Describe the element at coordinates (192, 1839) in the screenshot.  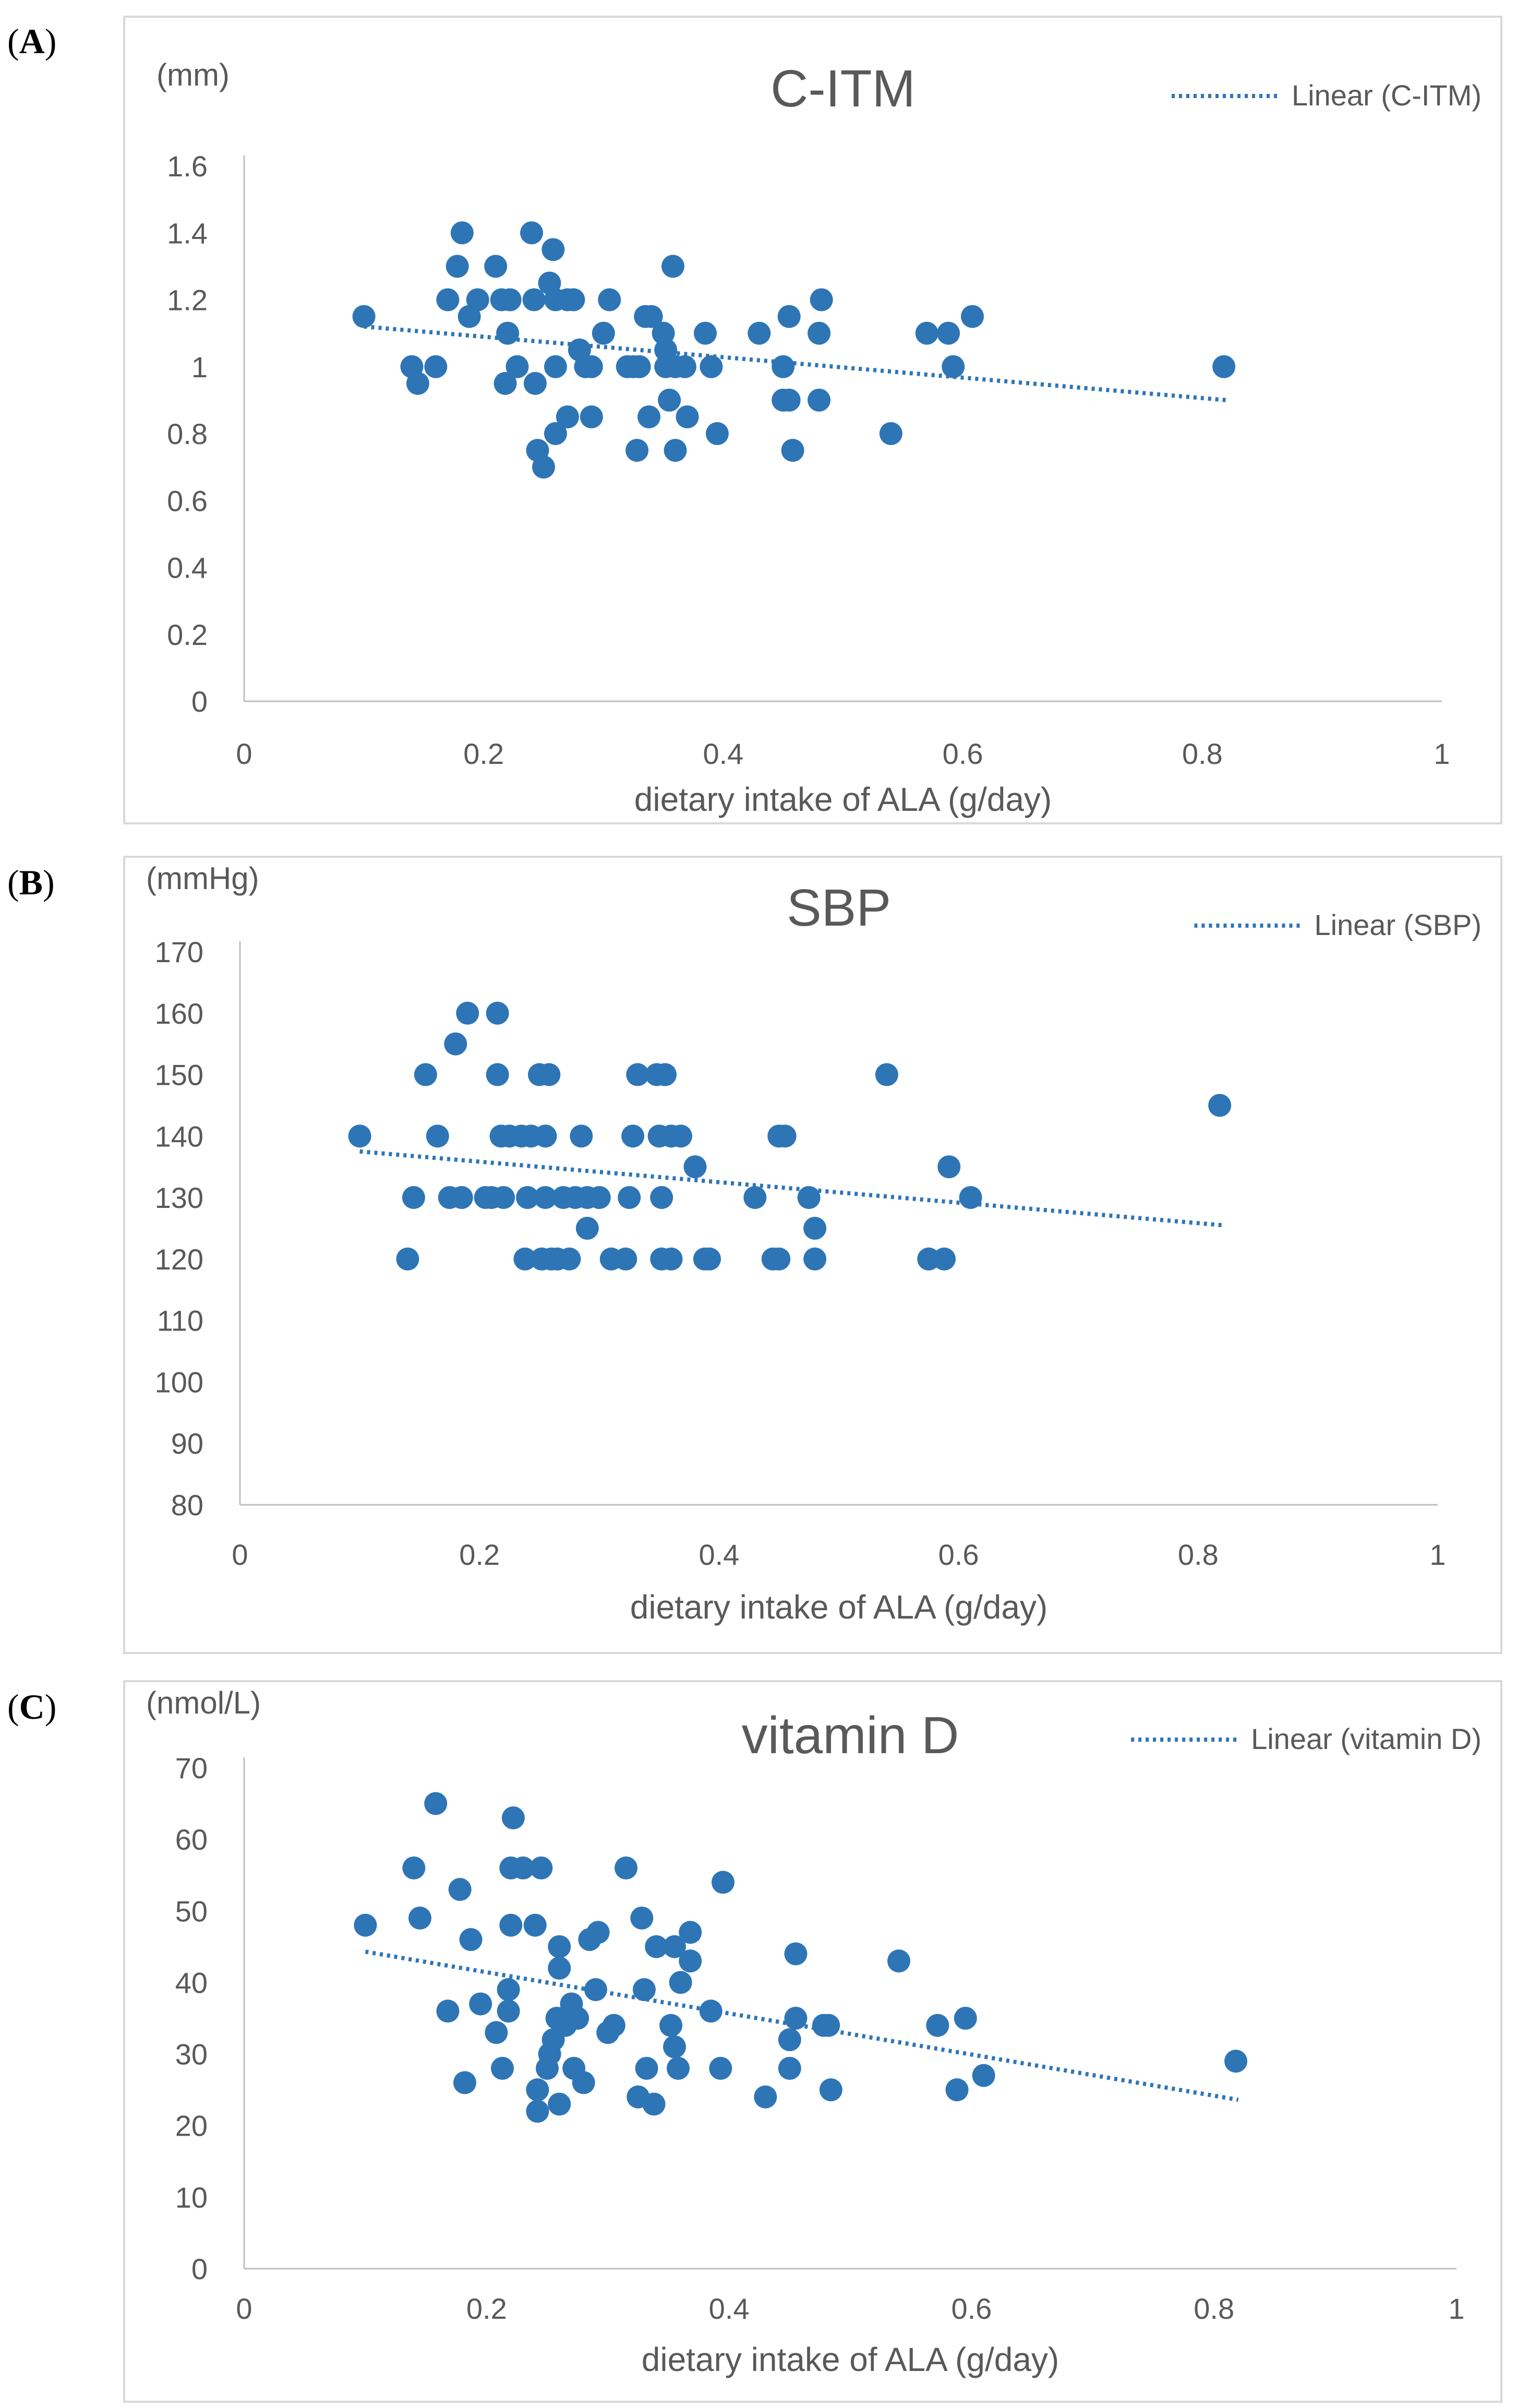
I see `y-tick-label: 60` at that location.